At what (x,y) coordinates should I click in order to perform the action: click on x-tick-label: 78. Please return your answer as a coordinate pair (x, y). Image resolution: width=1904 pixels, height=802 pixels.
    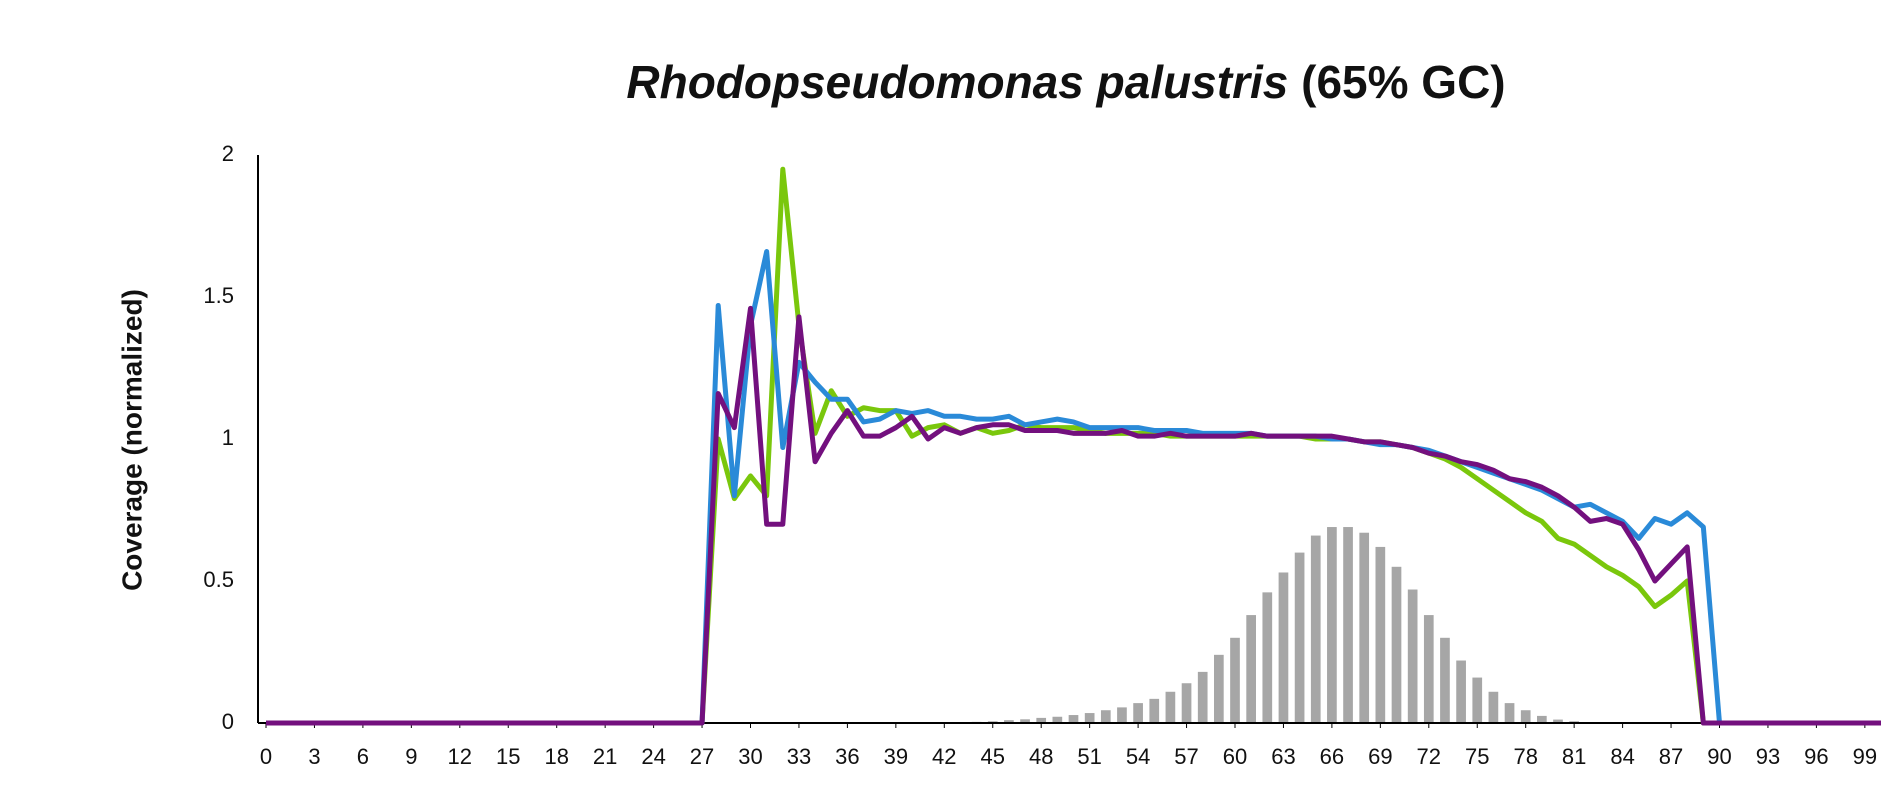
    Looking at the image, I should click on (1525, 756).